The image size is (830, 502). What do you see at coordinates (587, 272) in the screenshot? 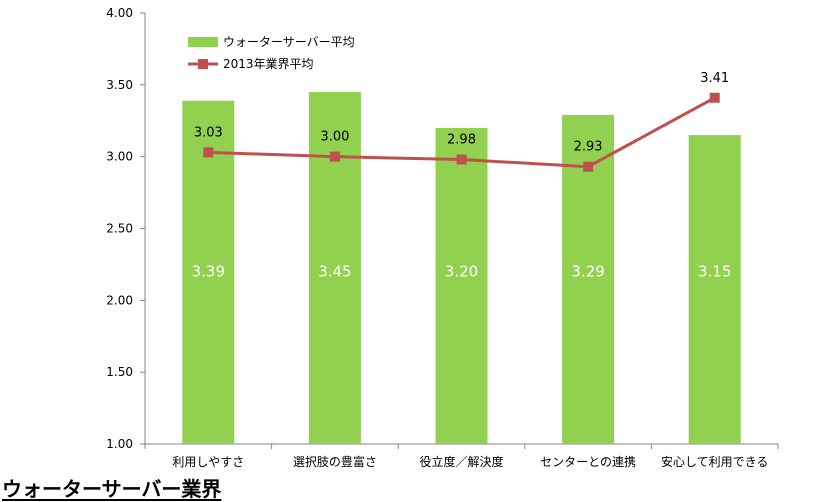
I see `bar-data-label: 3.29` at bounding box center [587, 272].